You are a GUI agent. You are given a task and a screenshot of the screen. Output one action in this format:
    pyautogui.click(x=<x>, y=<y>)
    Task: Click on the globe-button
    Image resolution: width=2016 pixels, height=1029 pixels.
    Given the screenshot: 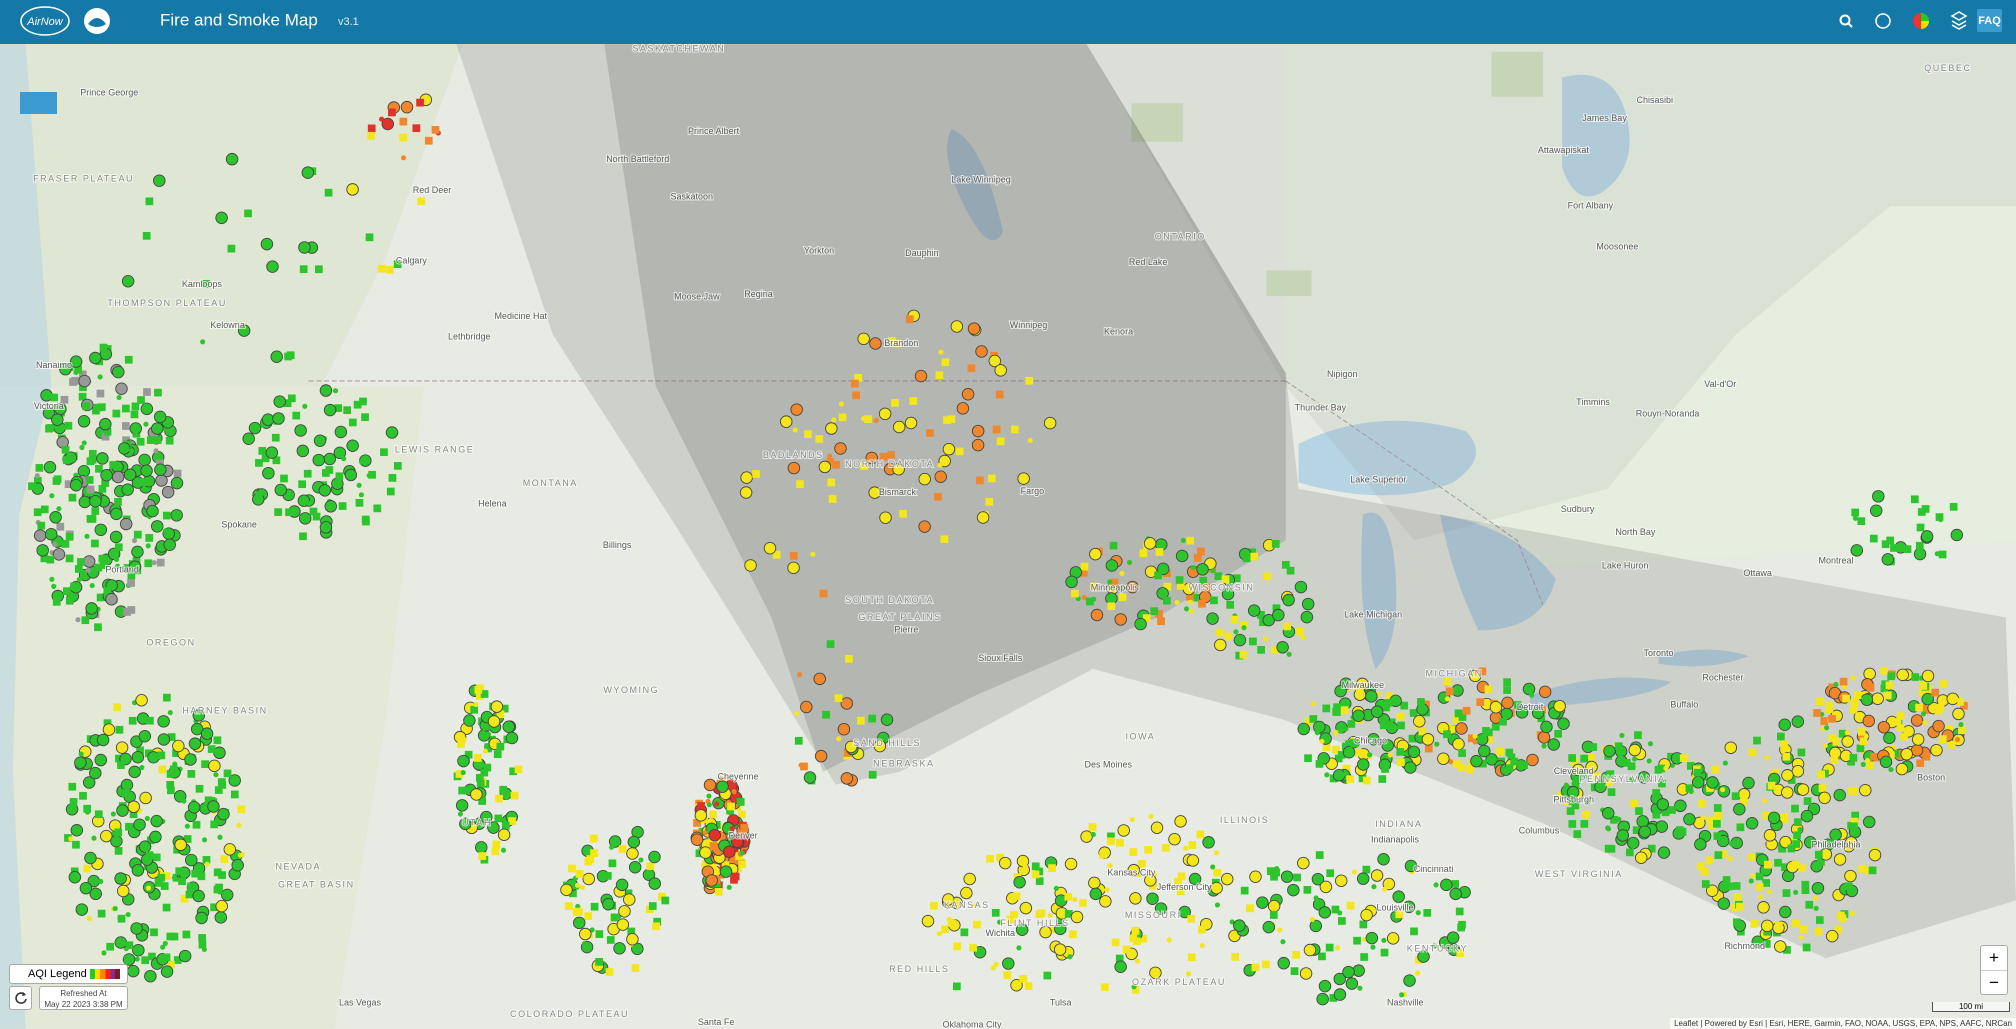 What is the action you would take?
    pyautogui.click(x=1883, y=21)
    